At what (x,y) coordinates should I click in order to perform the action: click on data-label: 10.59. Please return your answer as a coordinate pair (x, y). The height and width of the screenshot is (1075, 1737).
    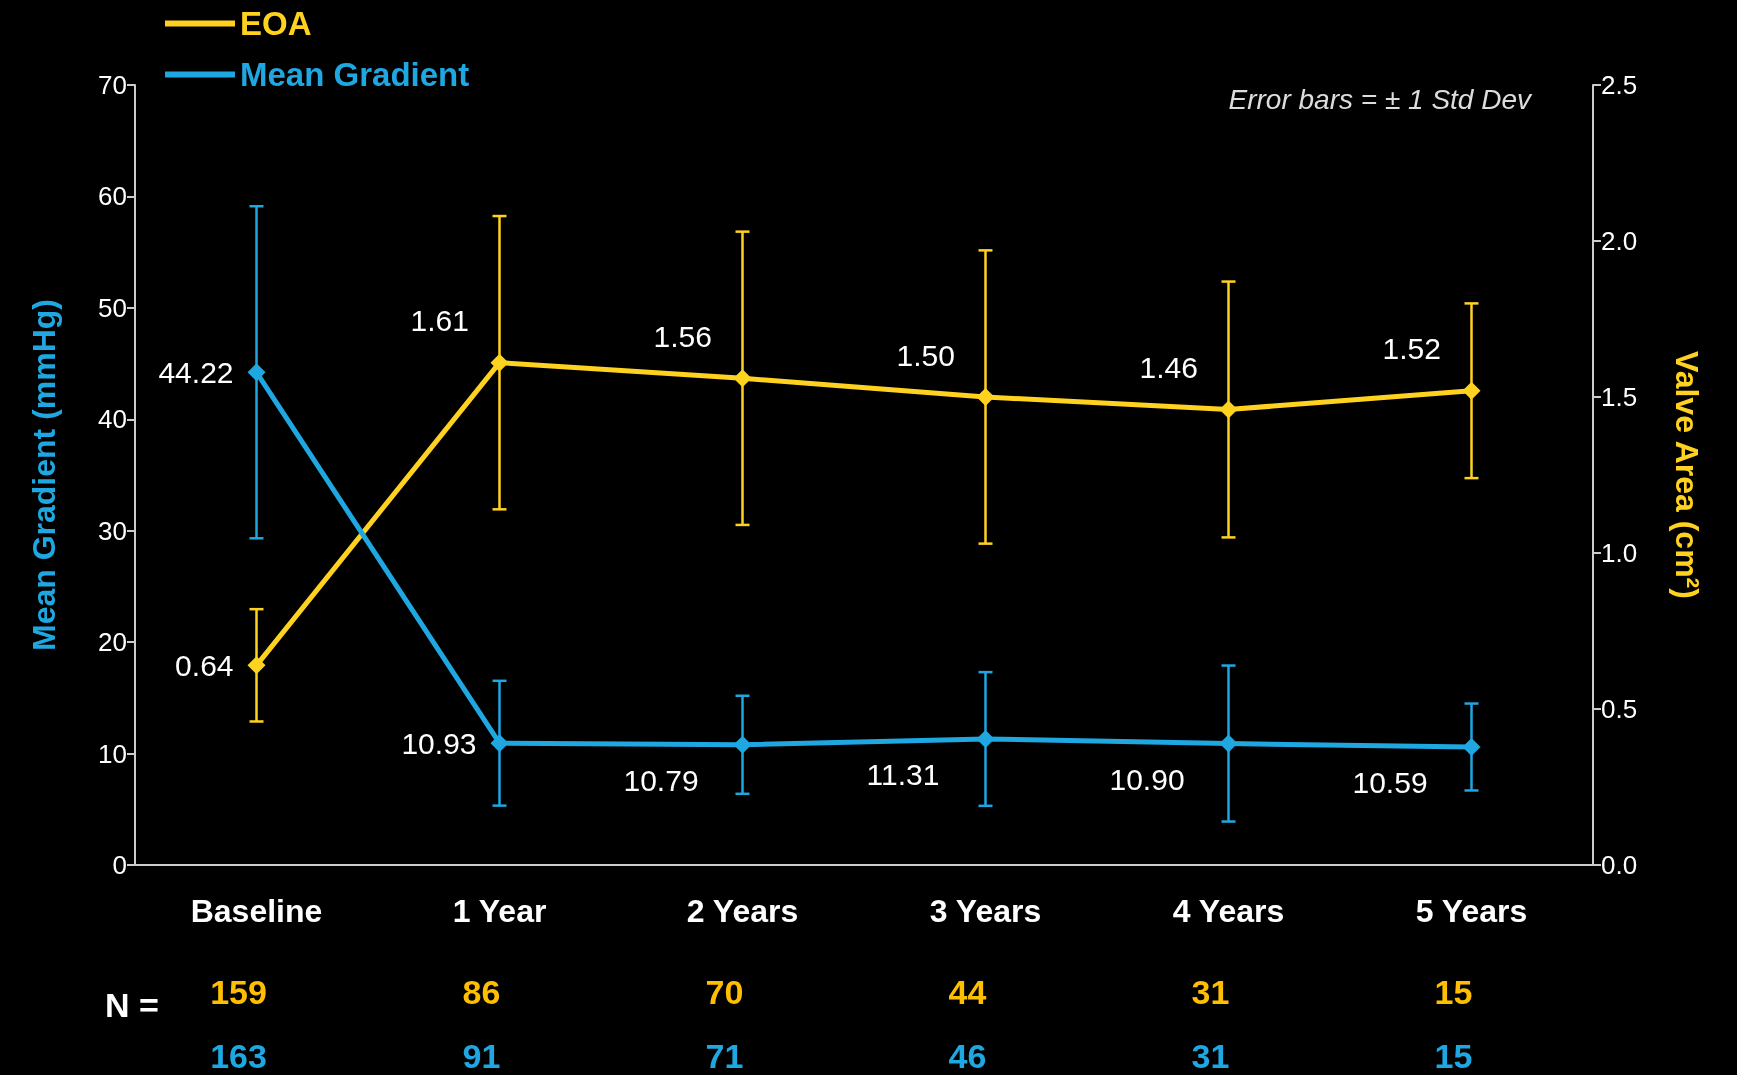
    Looking at the image, I should click on (1390, 783).